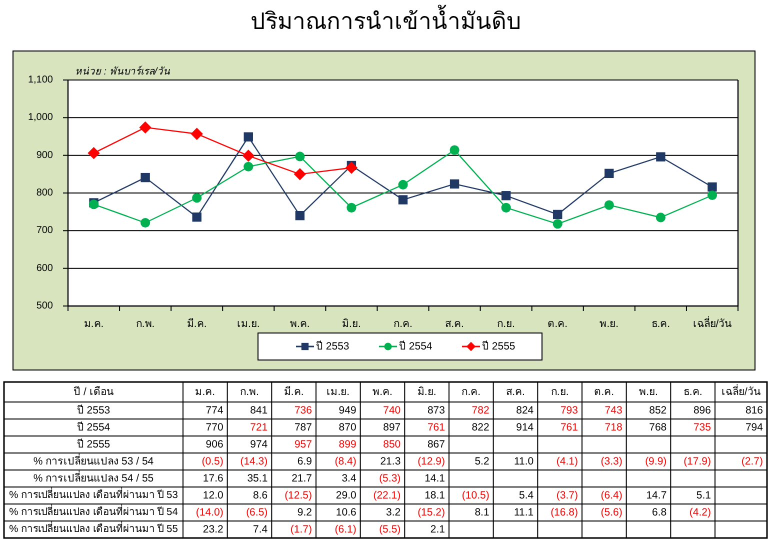  Describe the element at coordinates (611, 512) in the screenshot. I see `data-label: (5.6)` at that location.